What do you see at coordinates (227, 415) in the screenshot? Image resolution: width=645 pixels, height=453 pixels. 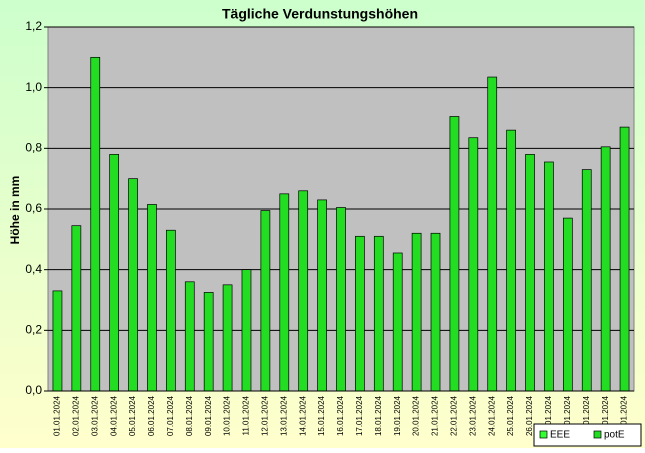 I see `x-tick-label: 10.01.2024` at bounding box center [227, 415].